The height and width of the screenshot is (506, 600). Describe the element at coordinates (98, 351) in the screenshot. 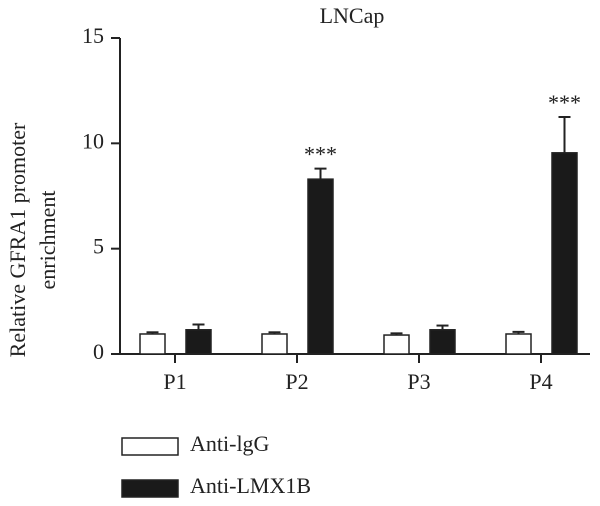

I see `y-tick-label: 0` at that location.